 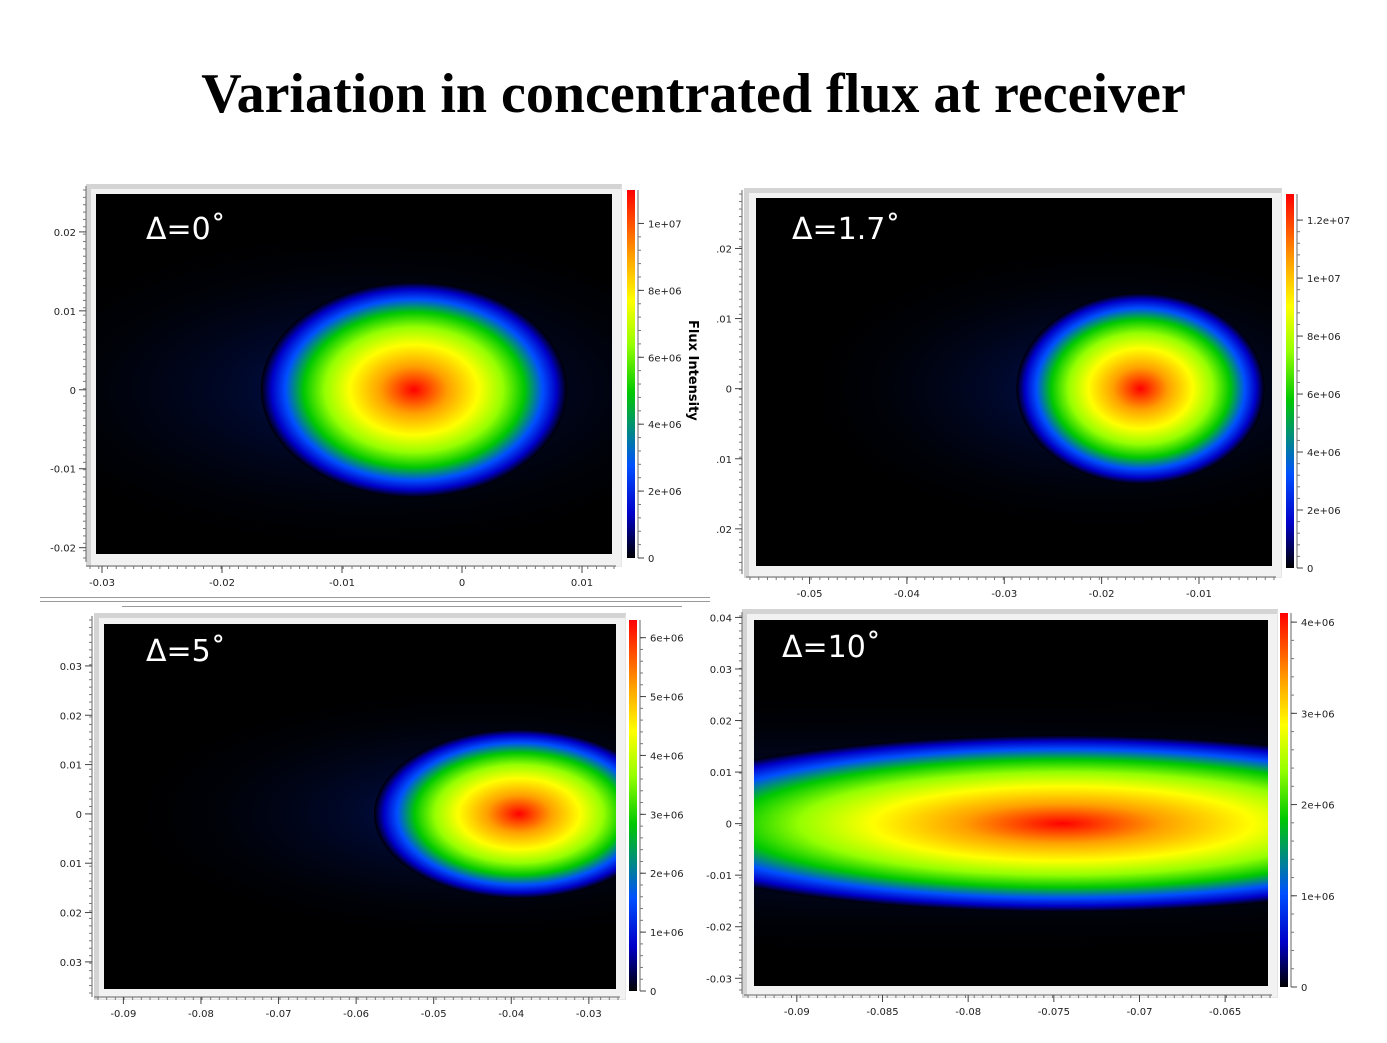 What do you see at coordinates (1054, 1012) in the screenshot?
I see `x-tick-label: -0.075` at bounding box center [1054, 1012].